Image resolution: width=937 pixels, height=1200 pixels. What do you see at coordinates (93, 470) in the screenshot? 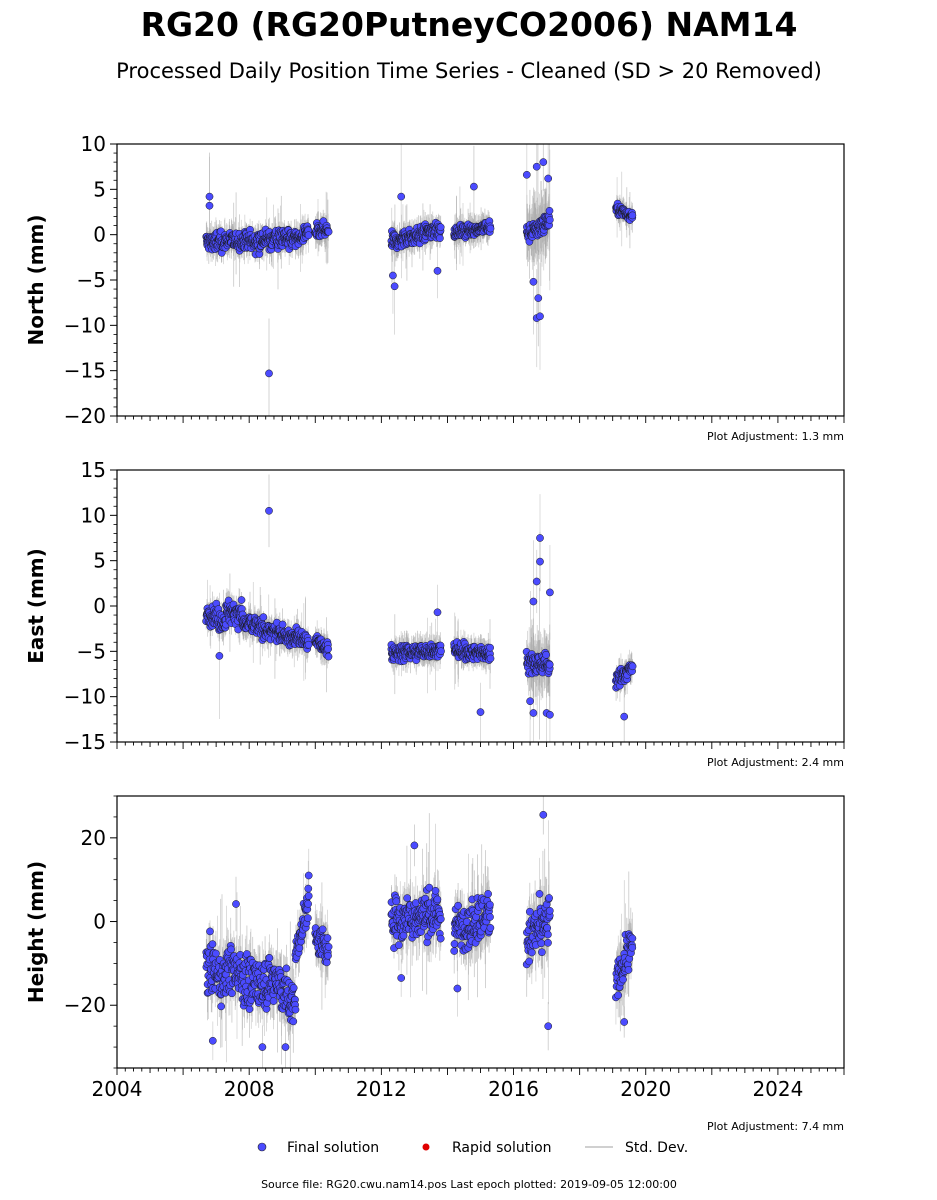
I see `y-tick-label: 15` at bounding box center [93, 470].